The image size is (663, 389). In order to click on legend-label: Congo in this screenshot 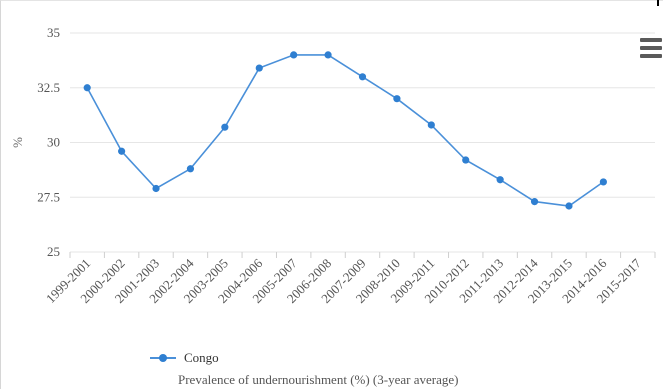, I will do `click(201, 357)`.